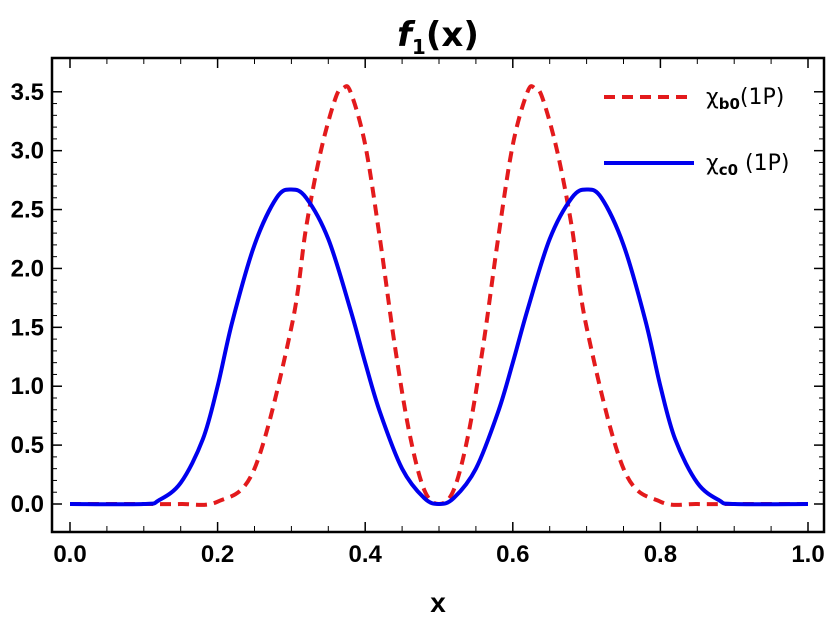 Image resolution: width=830 pixels, height=623 pixels. I want to click on legend-label-b0: χb0(1P), so click(745, 99).